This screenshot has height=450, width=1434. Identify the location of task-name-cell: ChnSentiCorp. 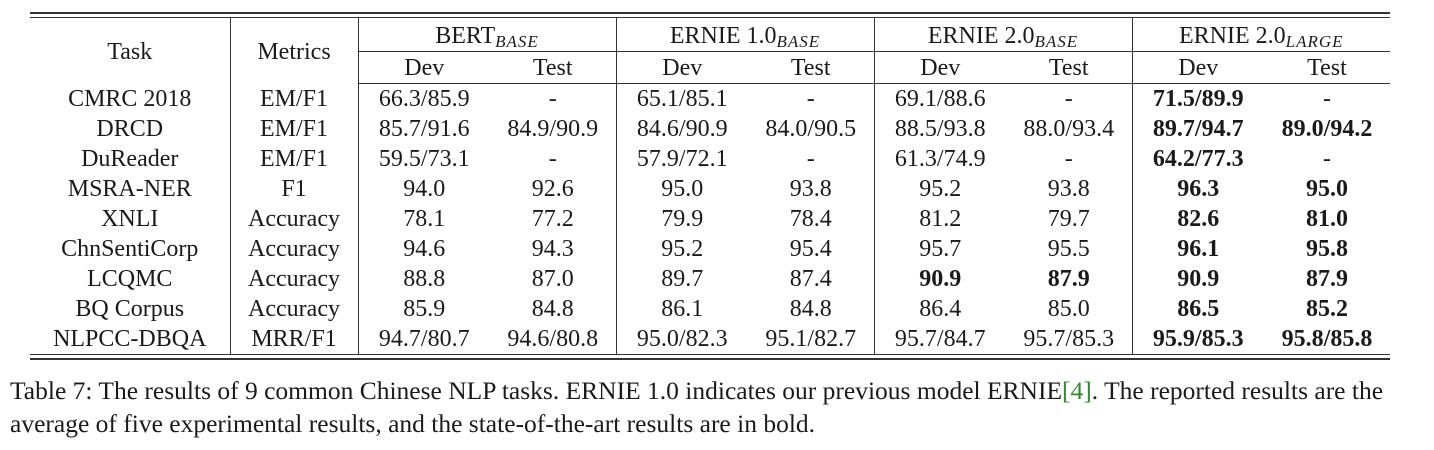
(130, 249).